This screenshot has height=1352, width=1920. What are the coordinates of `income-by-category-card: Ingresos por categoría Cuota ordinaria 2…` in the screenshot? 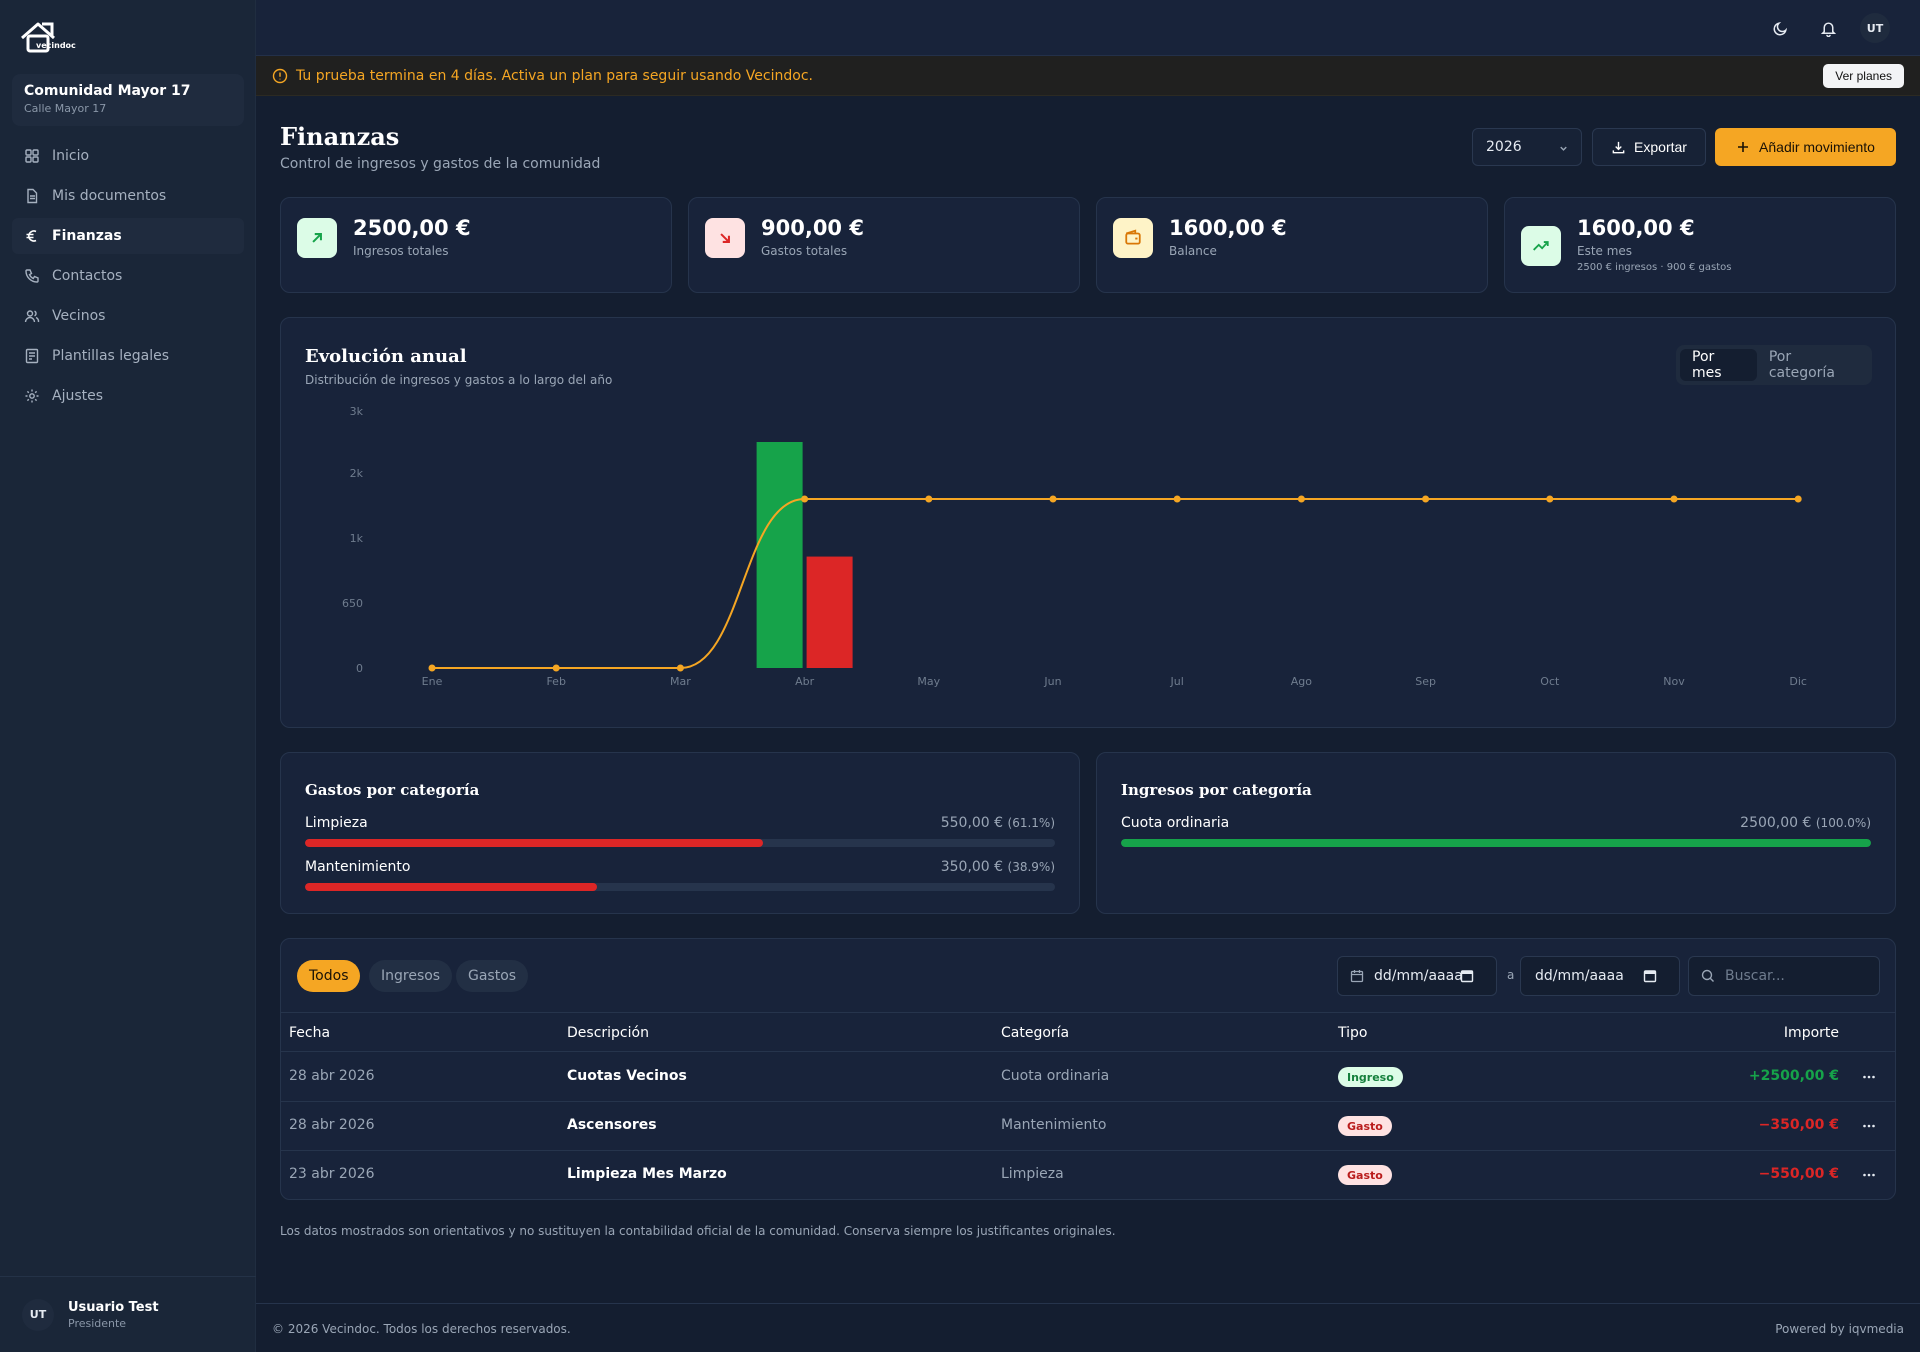 It's located at (1496, 833).